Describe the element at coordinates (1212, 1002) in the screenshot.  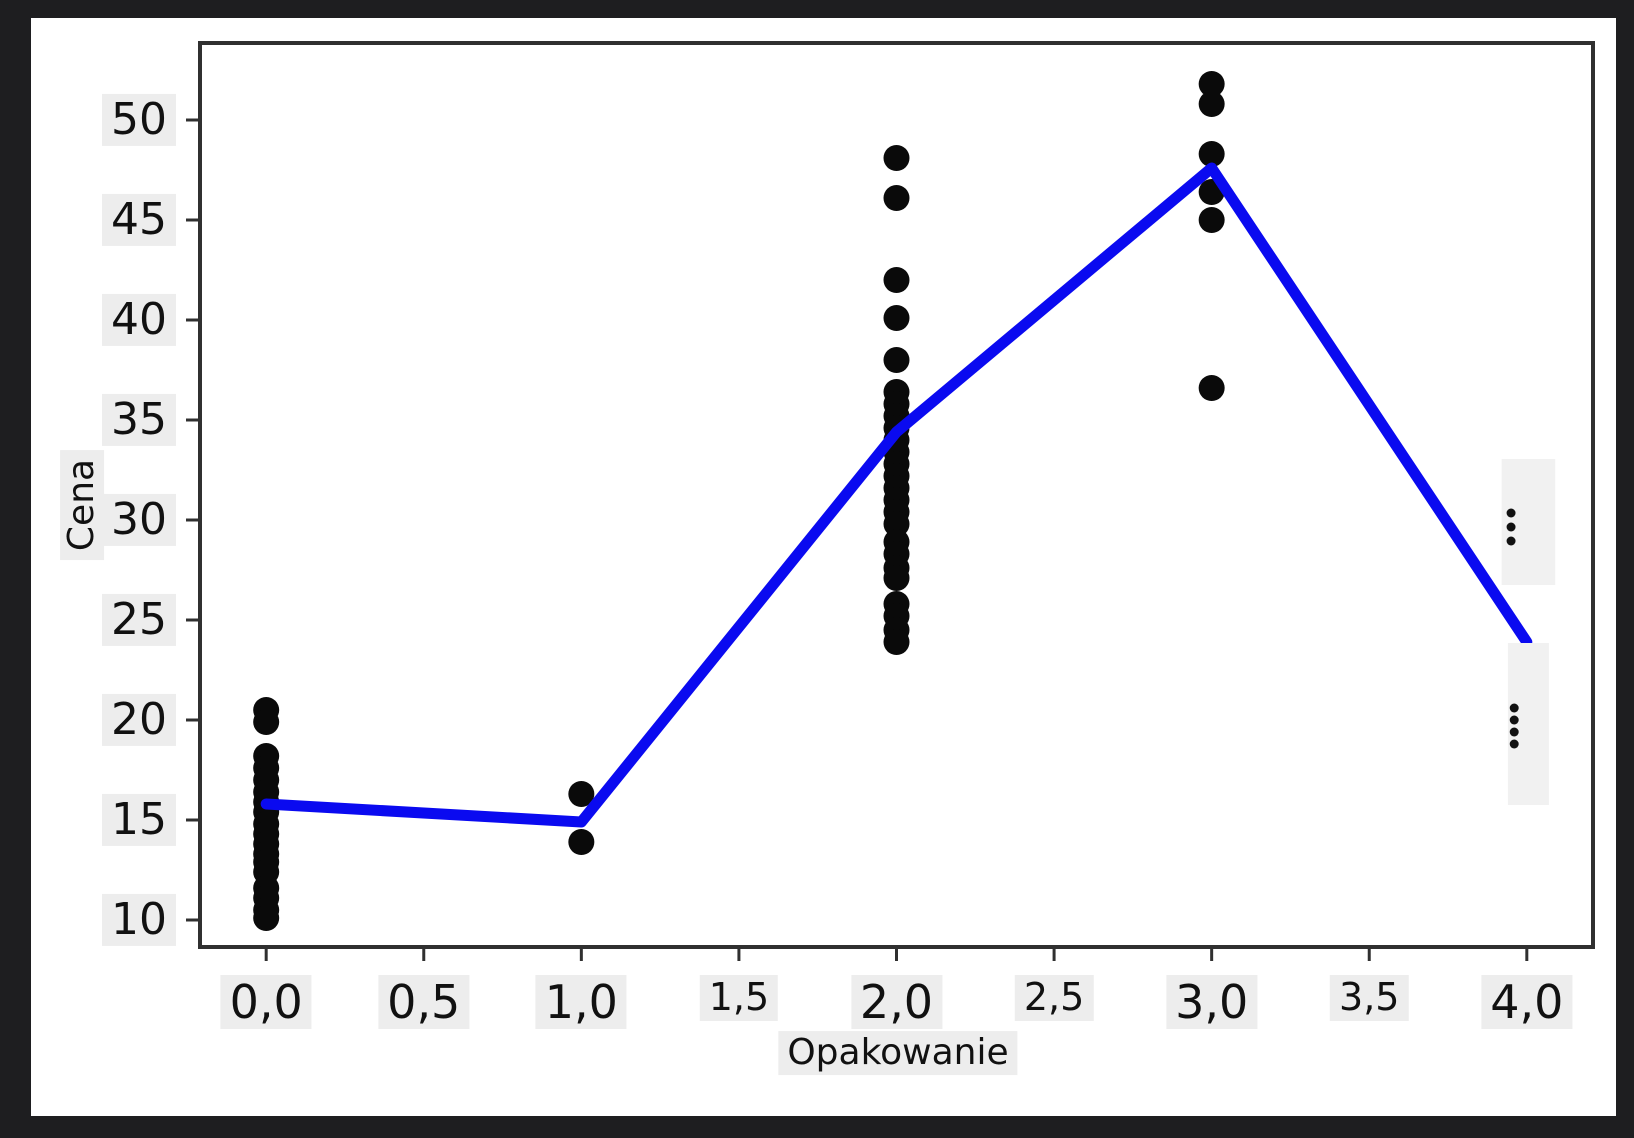
I see `x-tick-label: 3,0` at that location.